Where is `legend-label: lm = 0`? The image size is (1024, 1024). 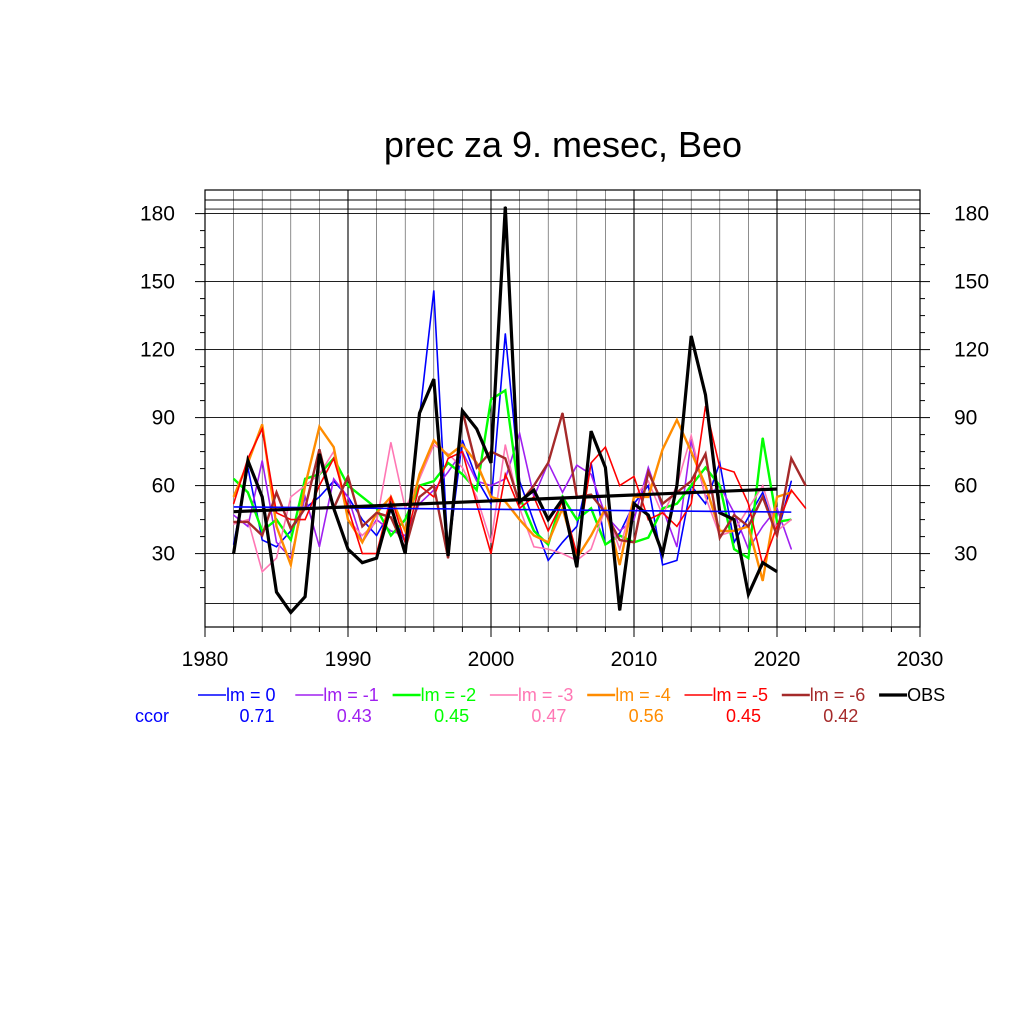 legend-label: lm = 0 is located at coordinates (251, 695).